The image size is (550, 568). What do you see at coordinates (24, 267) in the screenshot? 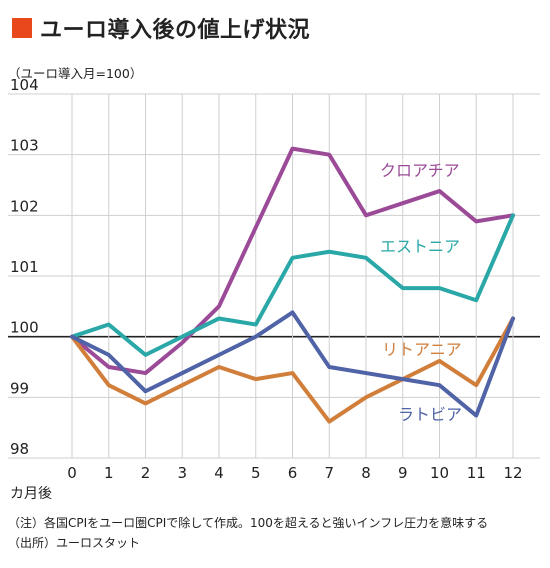
I see `y-tick-label: 101` at bounding box center [24, 267].